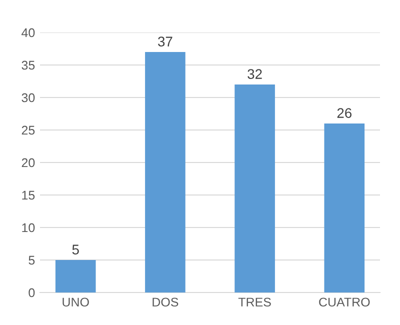  Describe the element at coordinates (28, 33) in the screenshot. I see `y-tick-label: 40` at that location.